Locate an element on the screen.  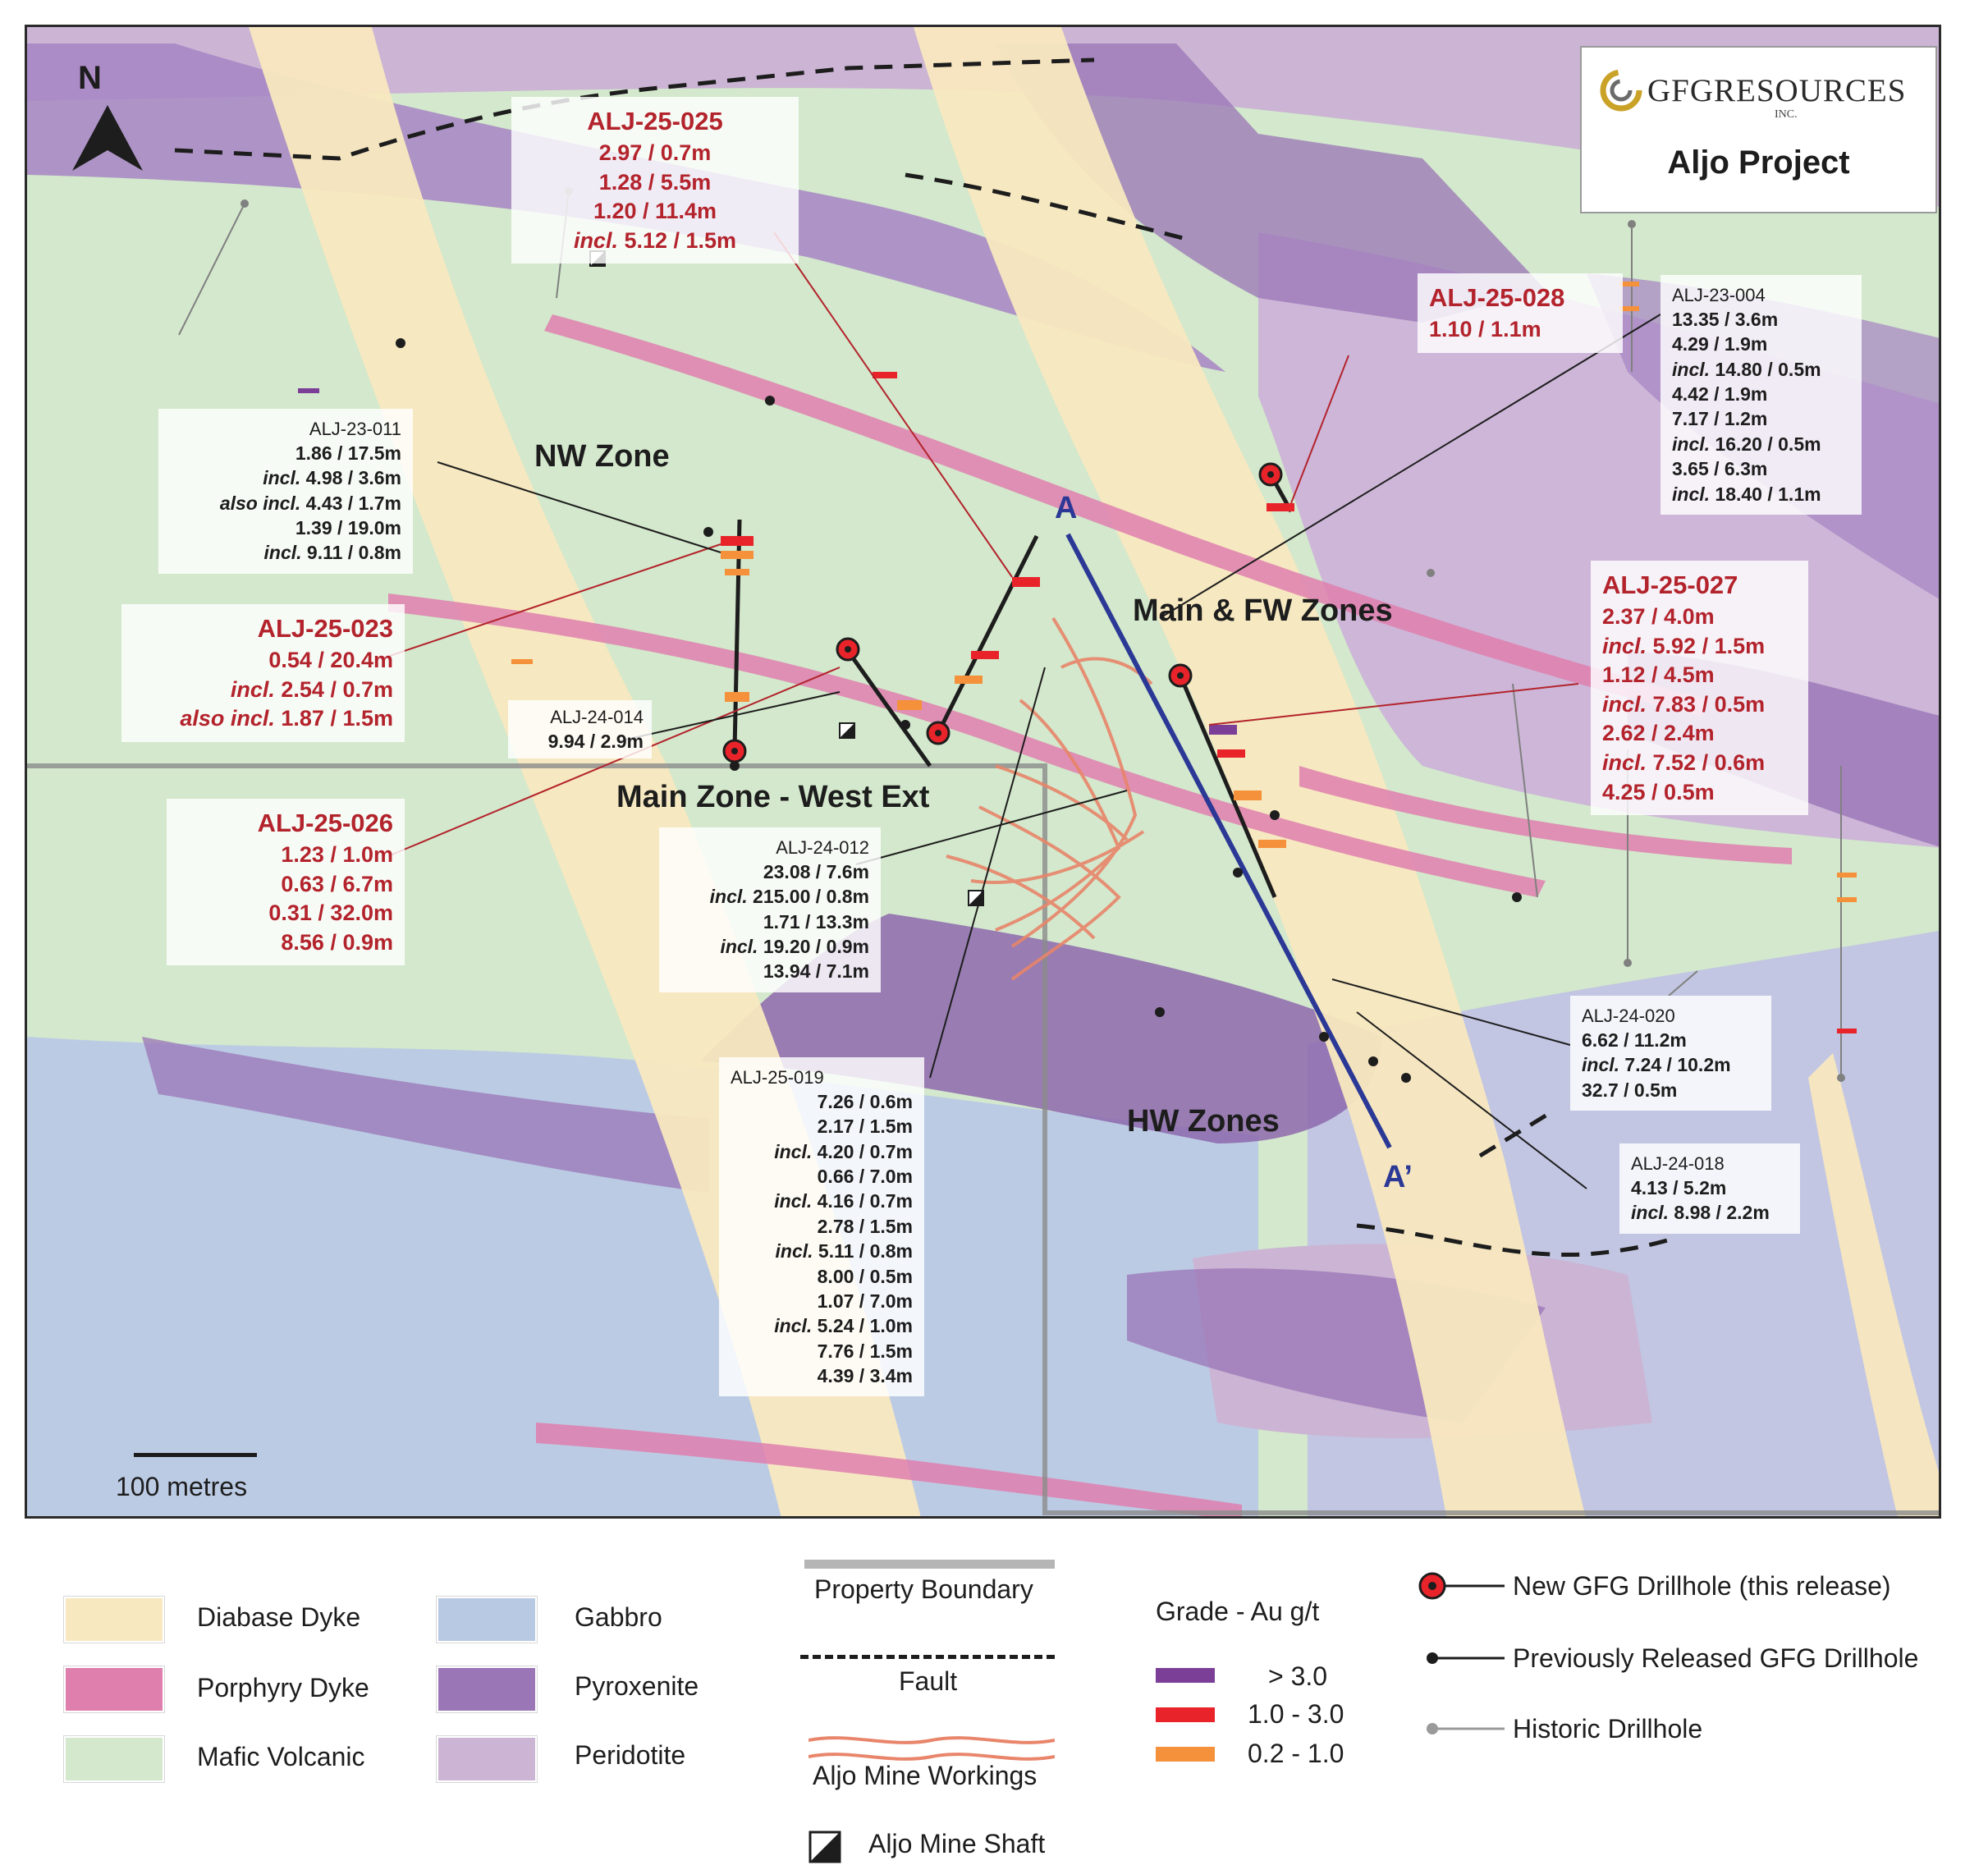
drillhole-name: ALJ-24-018 is located at coordinates (1678, 1163).